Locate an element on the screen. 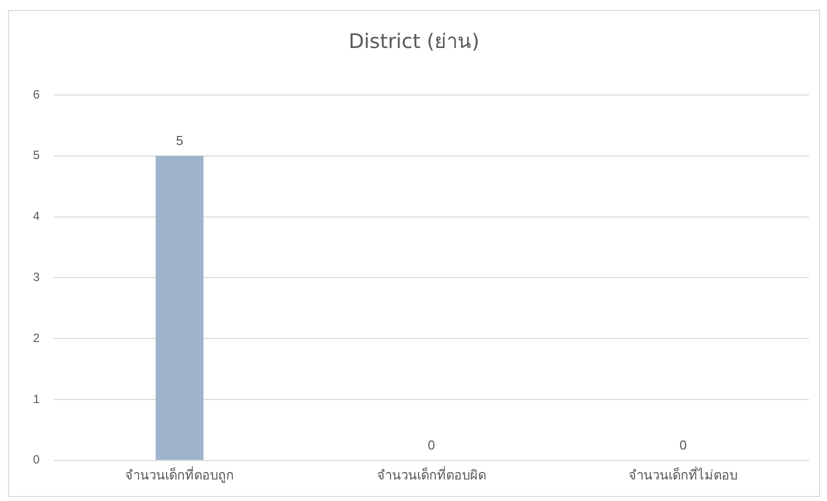  y-tick-label: 6 is located at coordinates (36, 94).